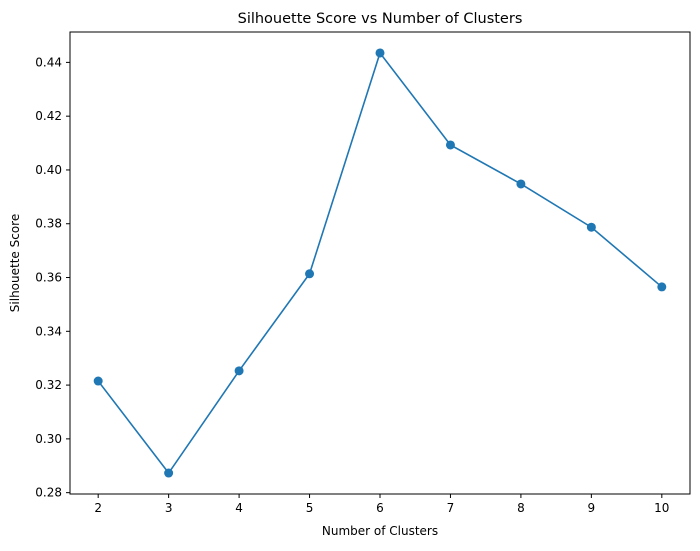 The width and height of the screenshot is (700, 551). Describe the element at coordinates (592, 508) in the screenshot. I see `x-tick-label: 9` at that location.